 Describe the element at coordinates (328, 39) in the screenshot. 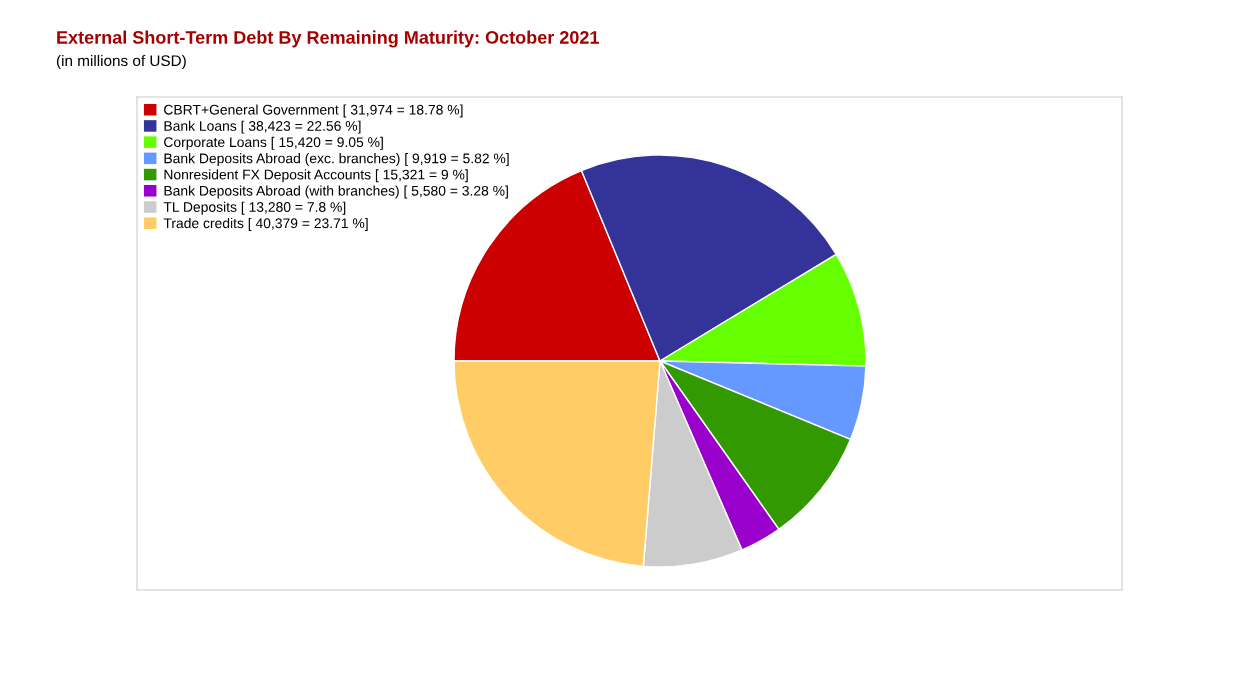

I see `chart-title: External Short-Term Debt By Remaining Maturity: October 2021` at that location.